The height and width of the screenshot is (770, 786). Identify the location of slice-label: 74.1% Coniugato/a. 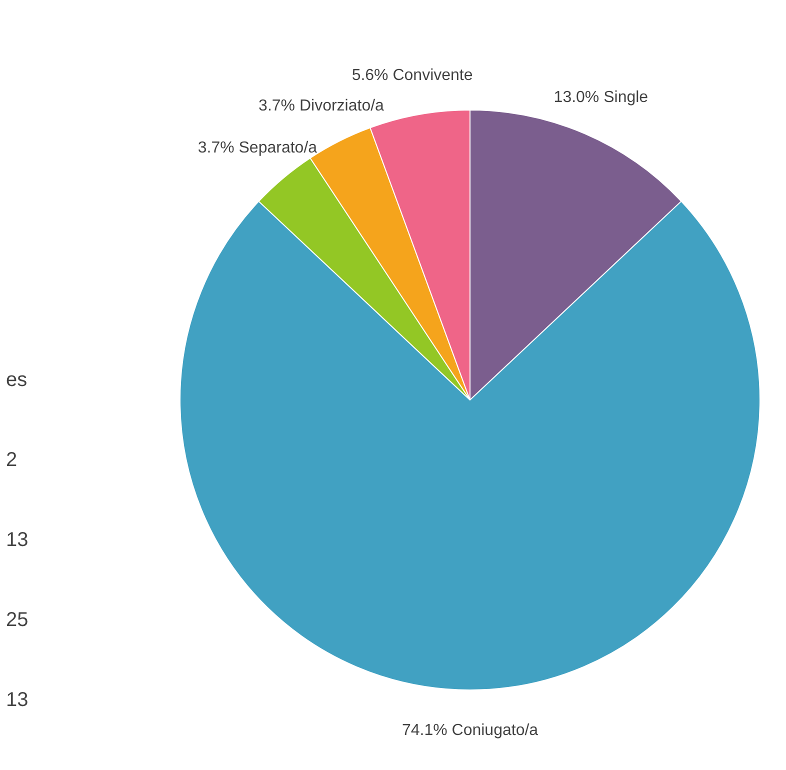
(470, 730).